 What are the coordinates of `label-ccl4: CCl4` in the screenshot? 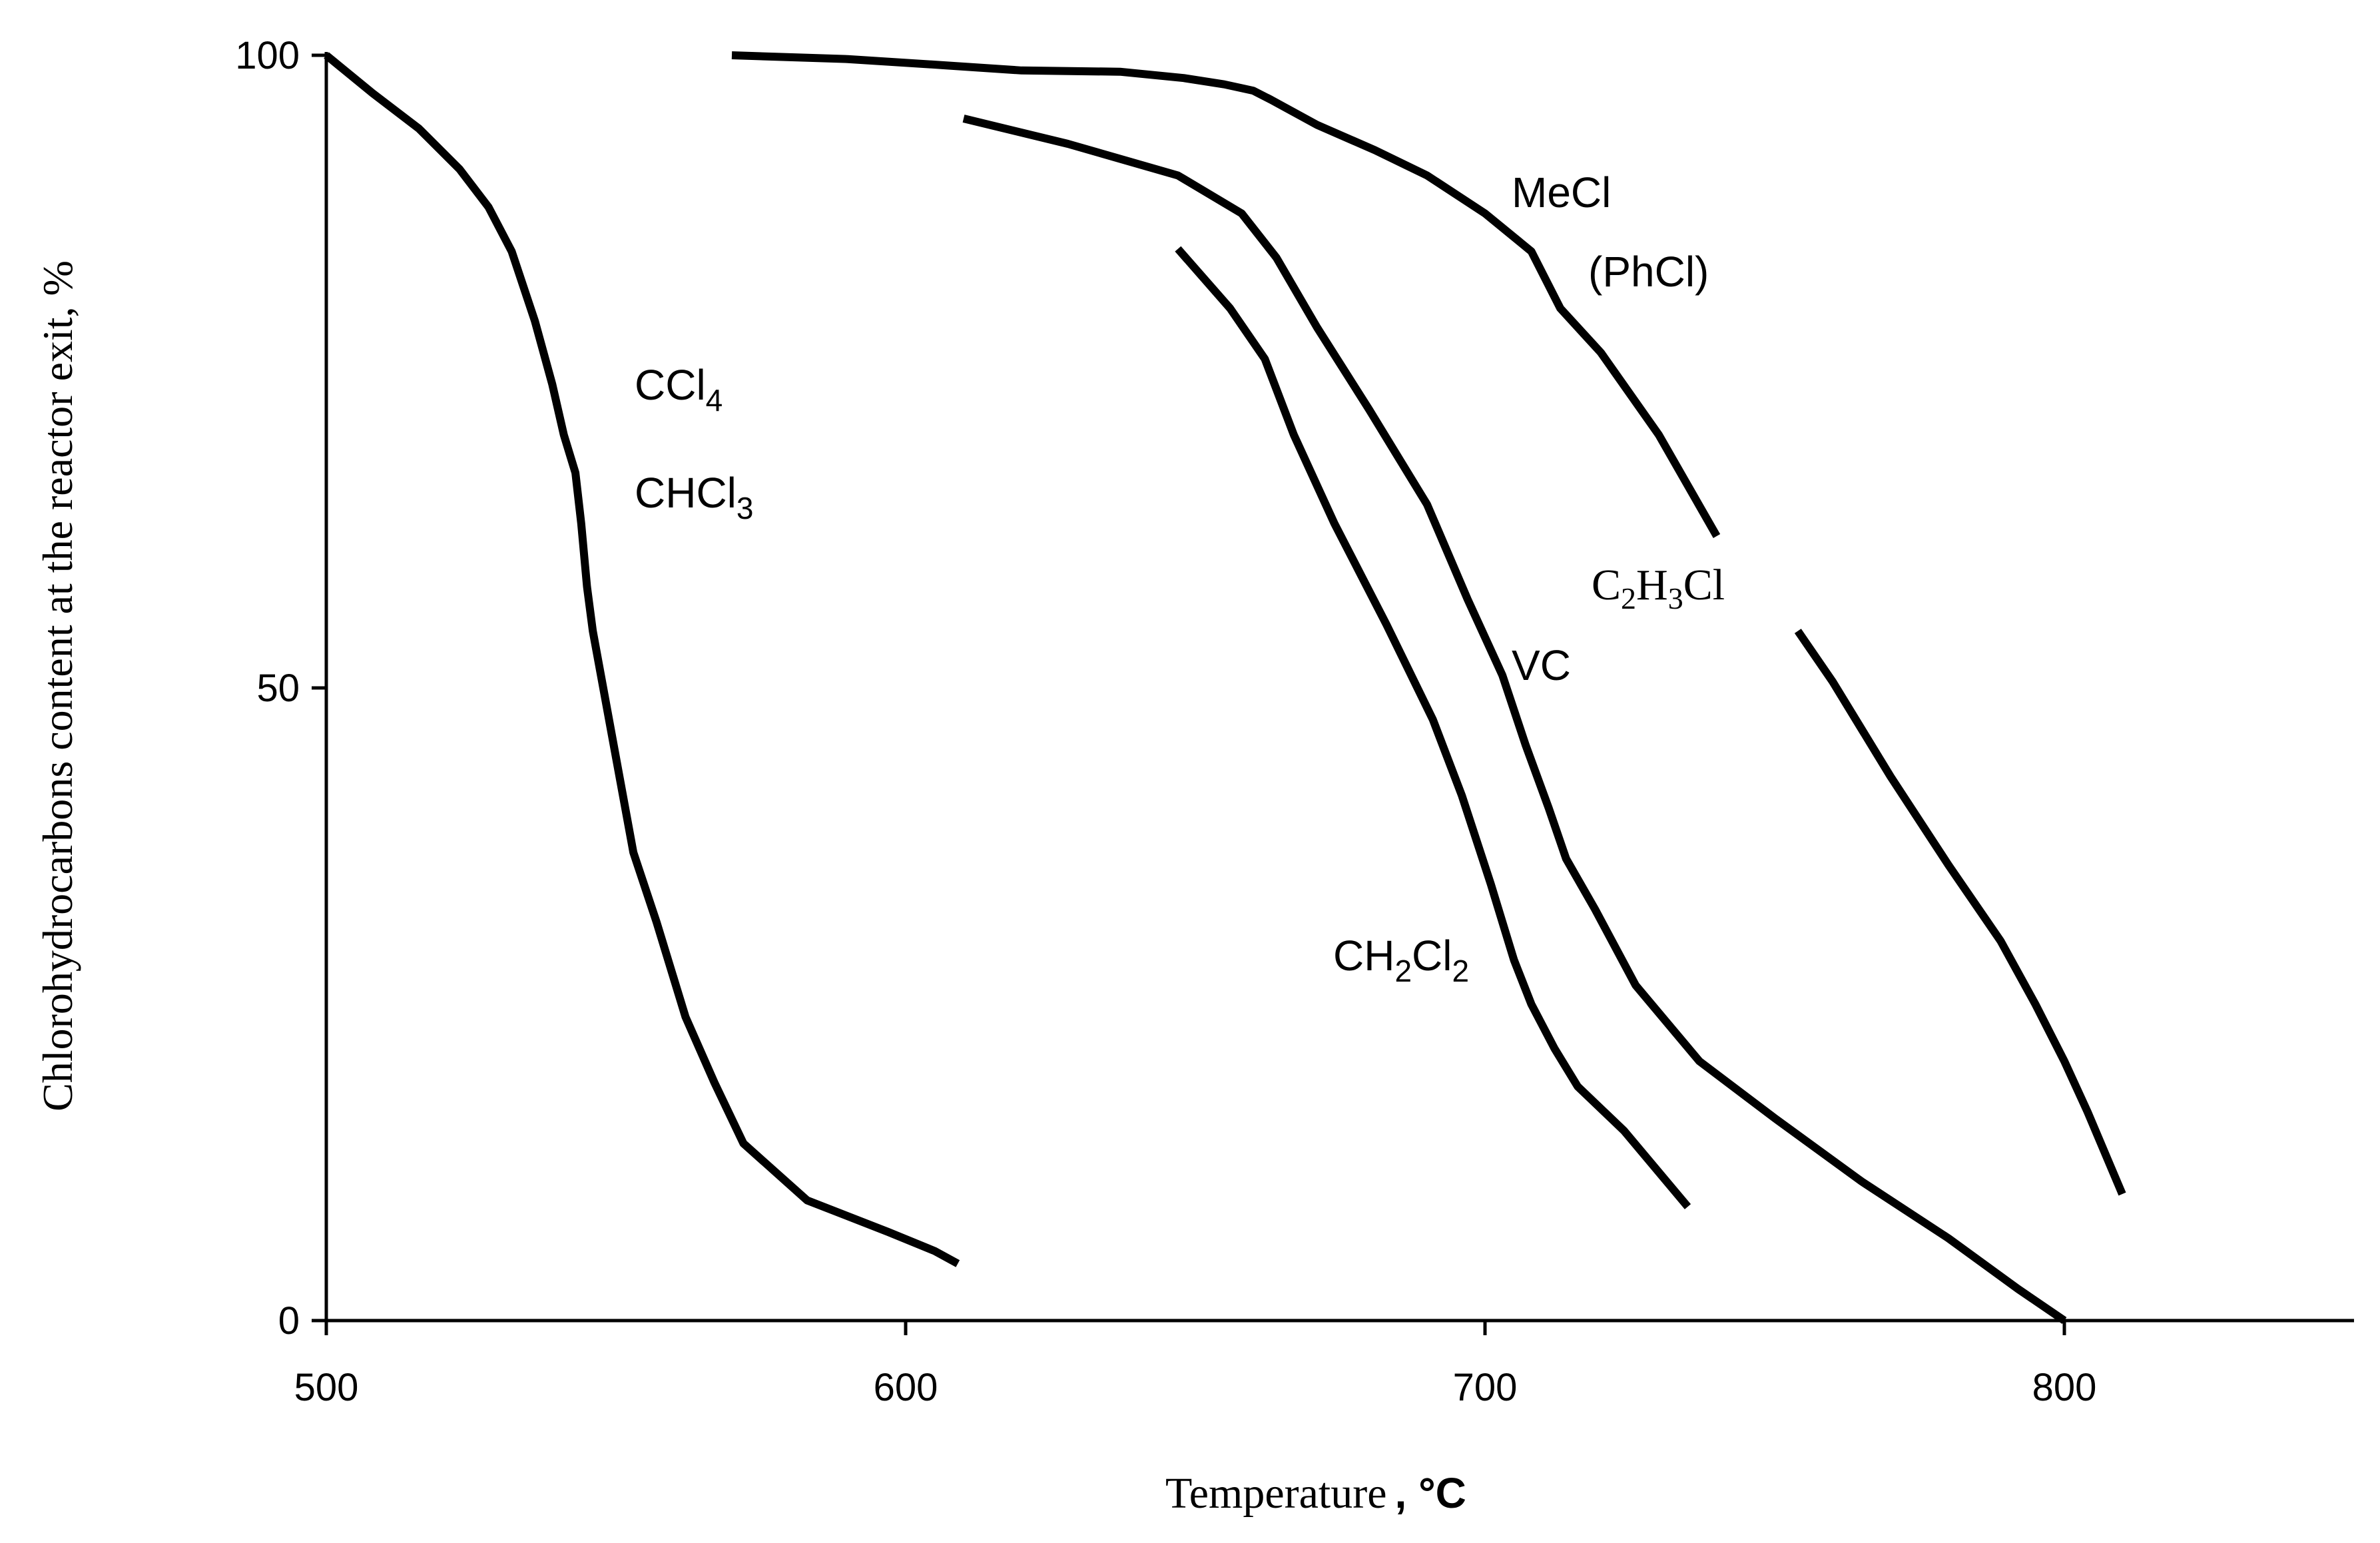 It's located at (679, 389).